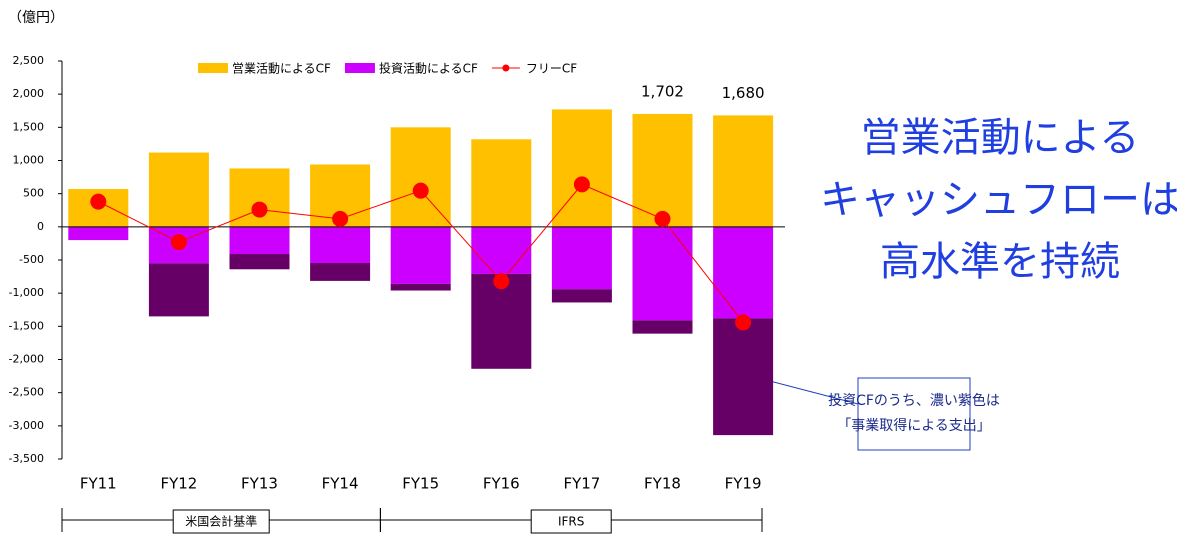 The width and height of the screenshot is (1177, 535). Describe the element at coordinates (340, 484) in the screenshot. I see `x-tick-label: FY14` at that location.